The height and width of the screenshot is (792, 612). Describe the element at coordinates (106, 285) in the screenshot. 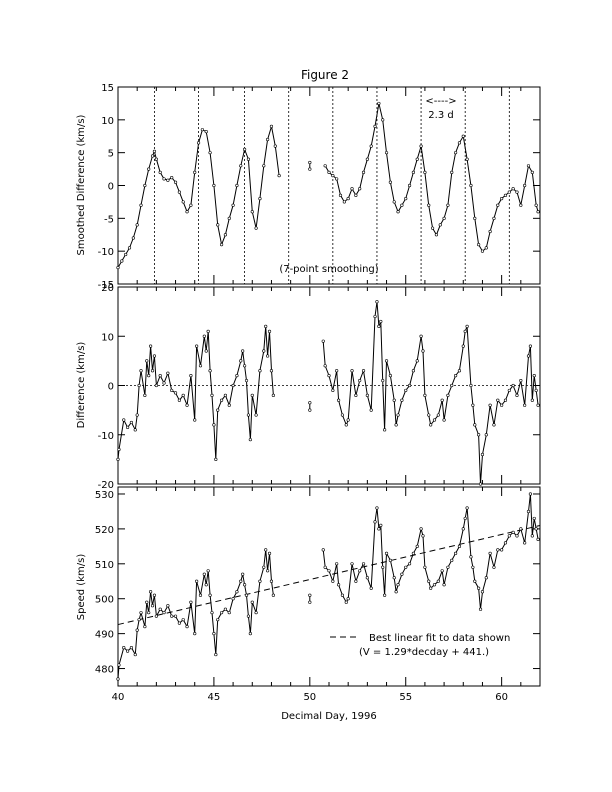

I see `y-tick-label: -15` at that location.